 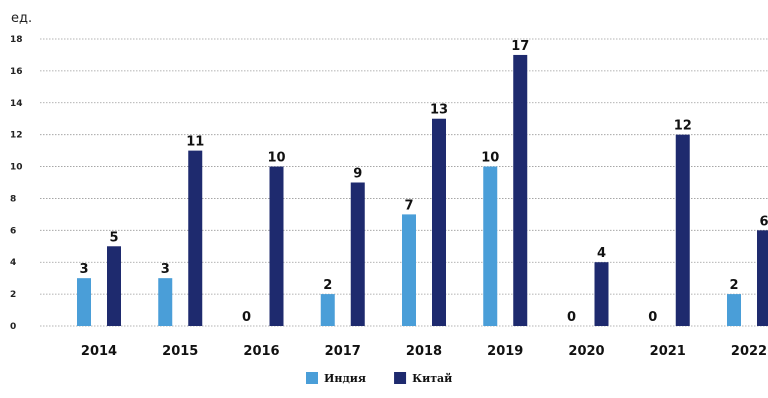 I want to click on data-label: 4, so click(x=601, y=253).